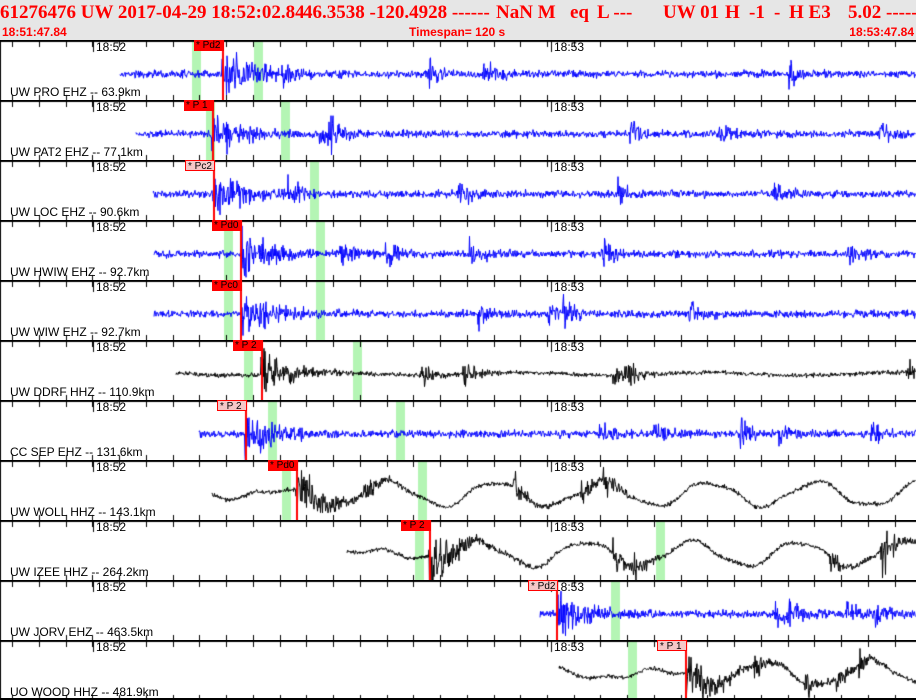 This screenshot has width=916, height=700. What do you see at coordinates (881, 32) in the screenshot?
I see `view-end-time: 18:53:47.84` at bounding box center [881, 32].